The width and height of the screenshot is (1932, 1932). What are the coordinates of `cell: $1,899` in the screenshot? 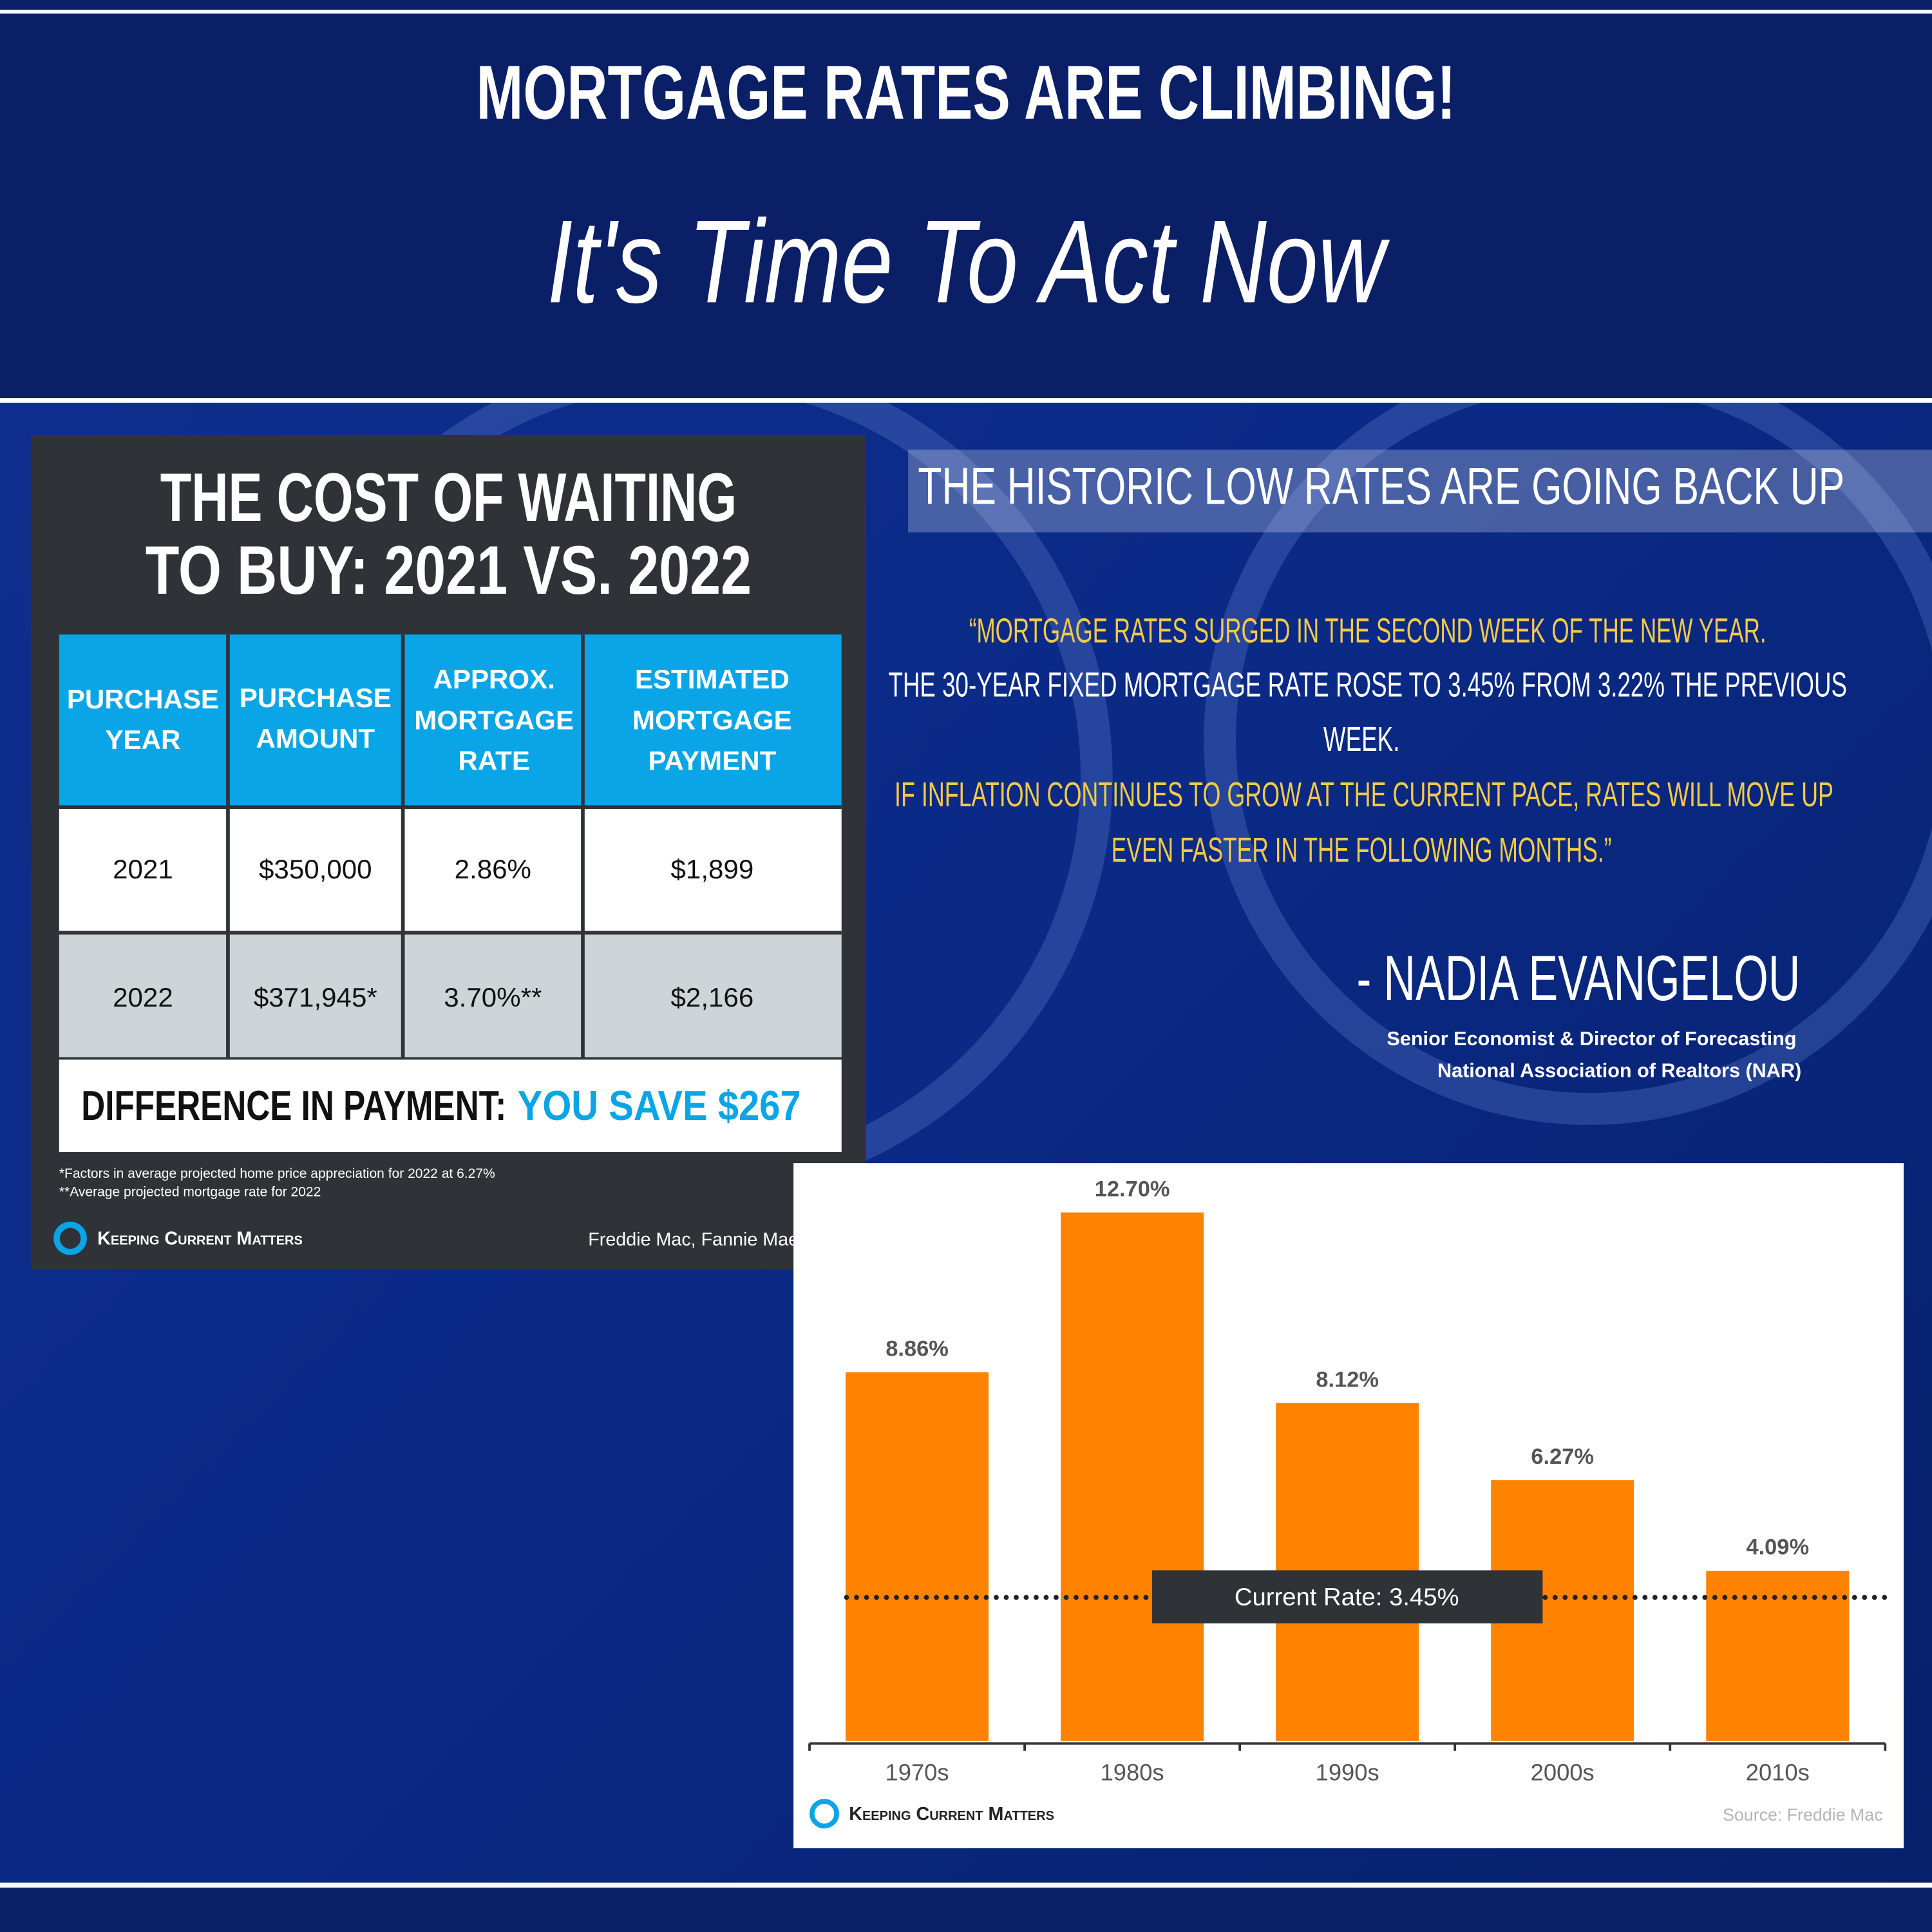 It's located at (713, 869).